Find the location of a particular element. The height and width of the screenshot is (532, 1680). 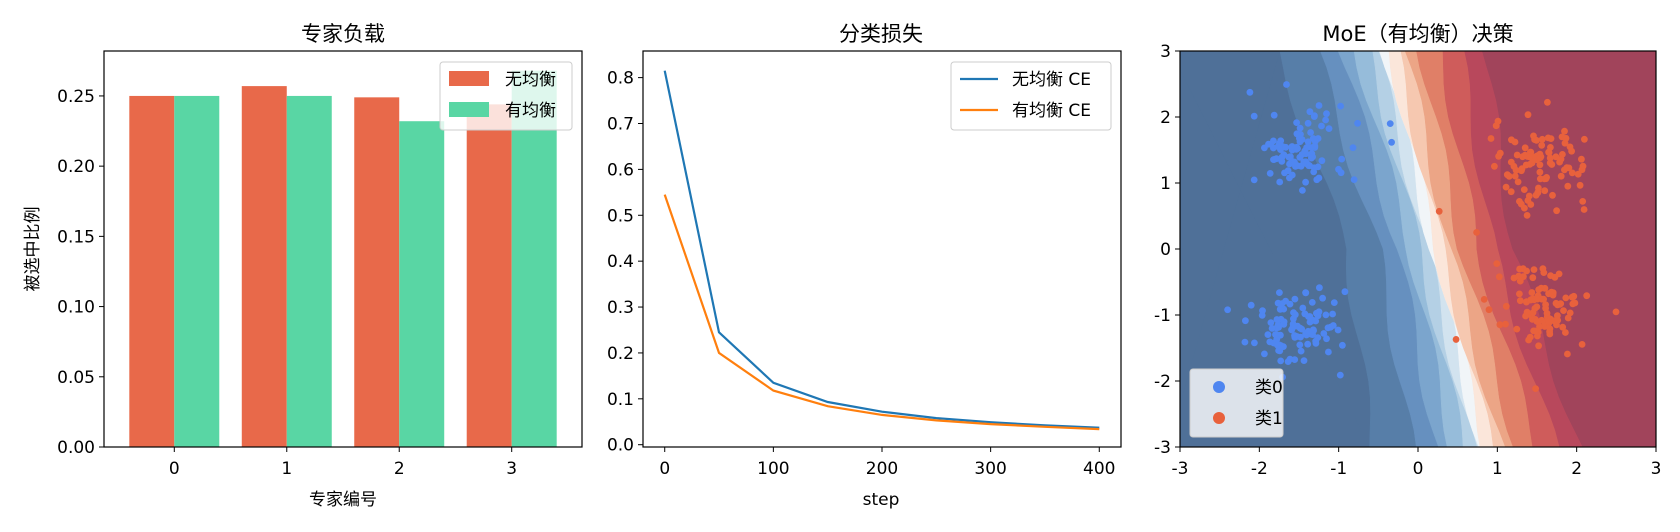

y-tick-label: 0.0 is located at coordinates (620, 446).